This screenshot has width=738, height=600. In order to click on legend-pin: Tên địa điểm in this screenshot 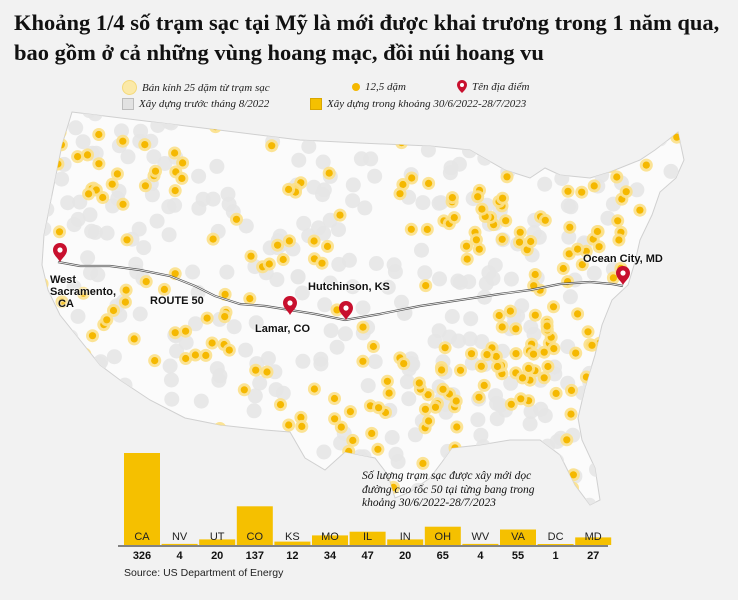, I will do `click(493, 86)`.